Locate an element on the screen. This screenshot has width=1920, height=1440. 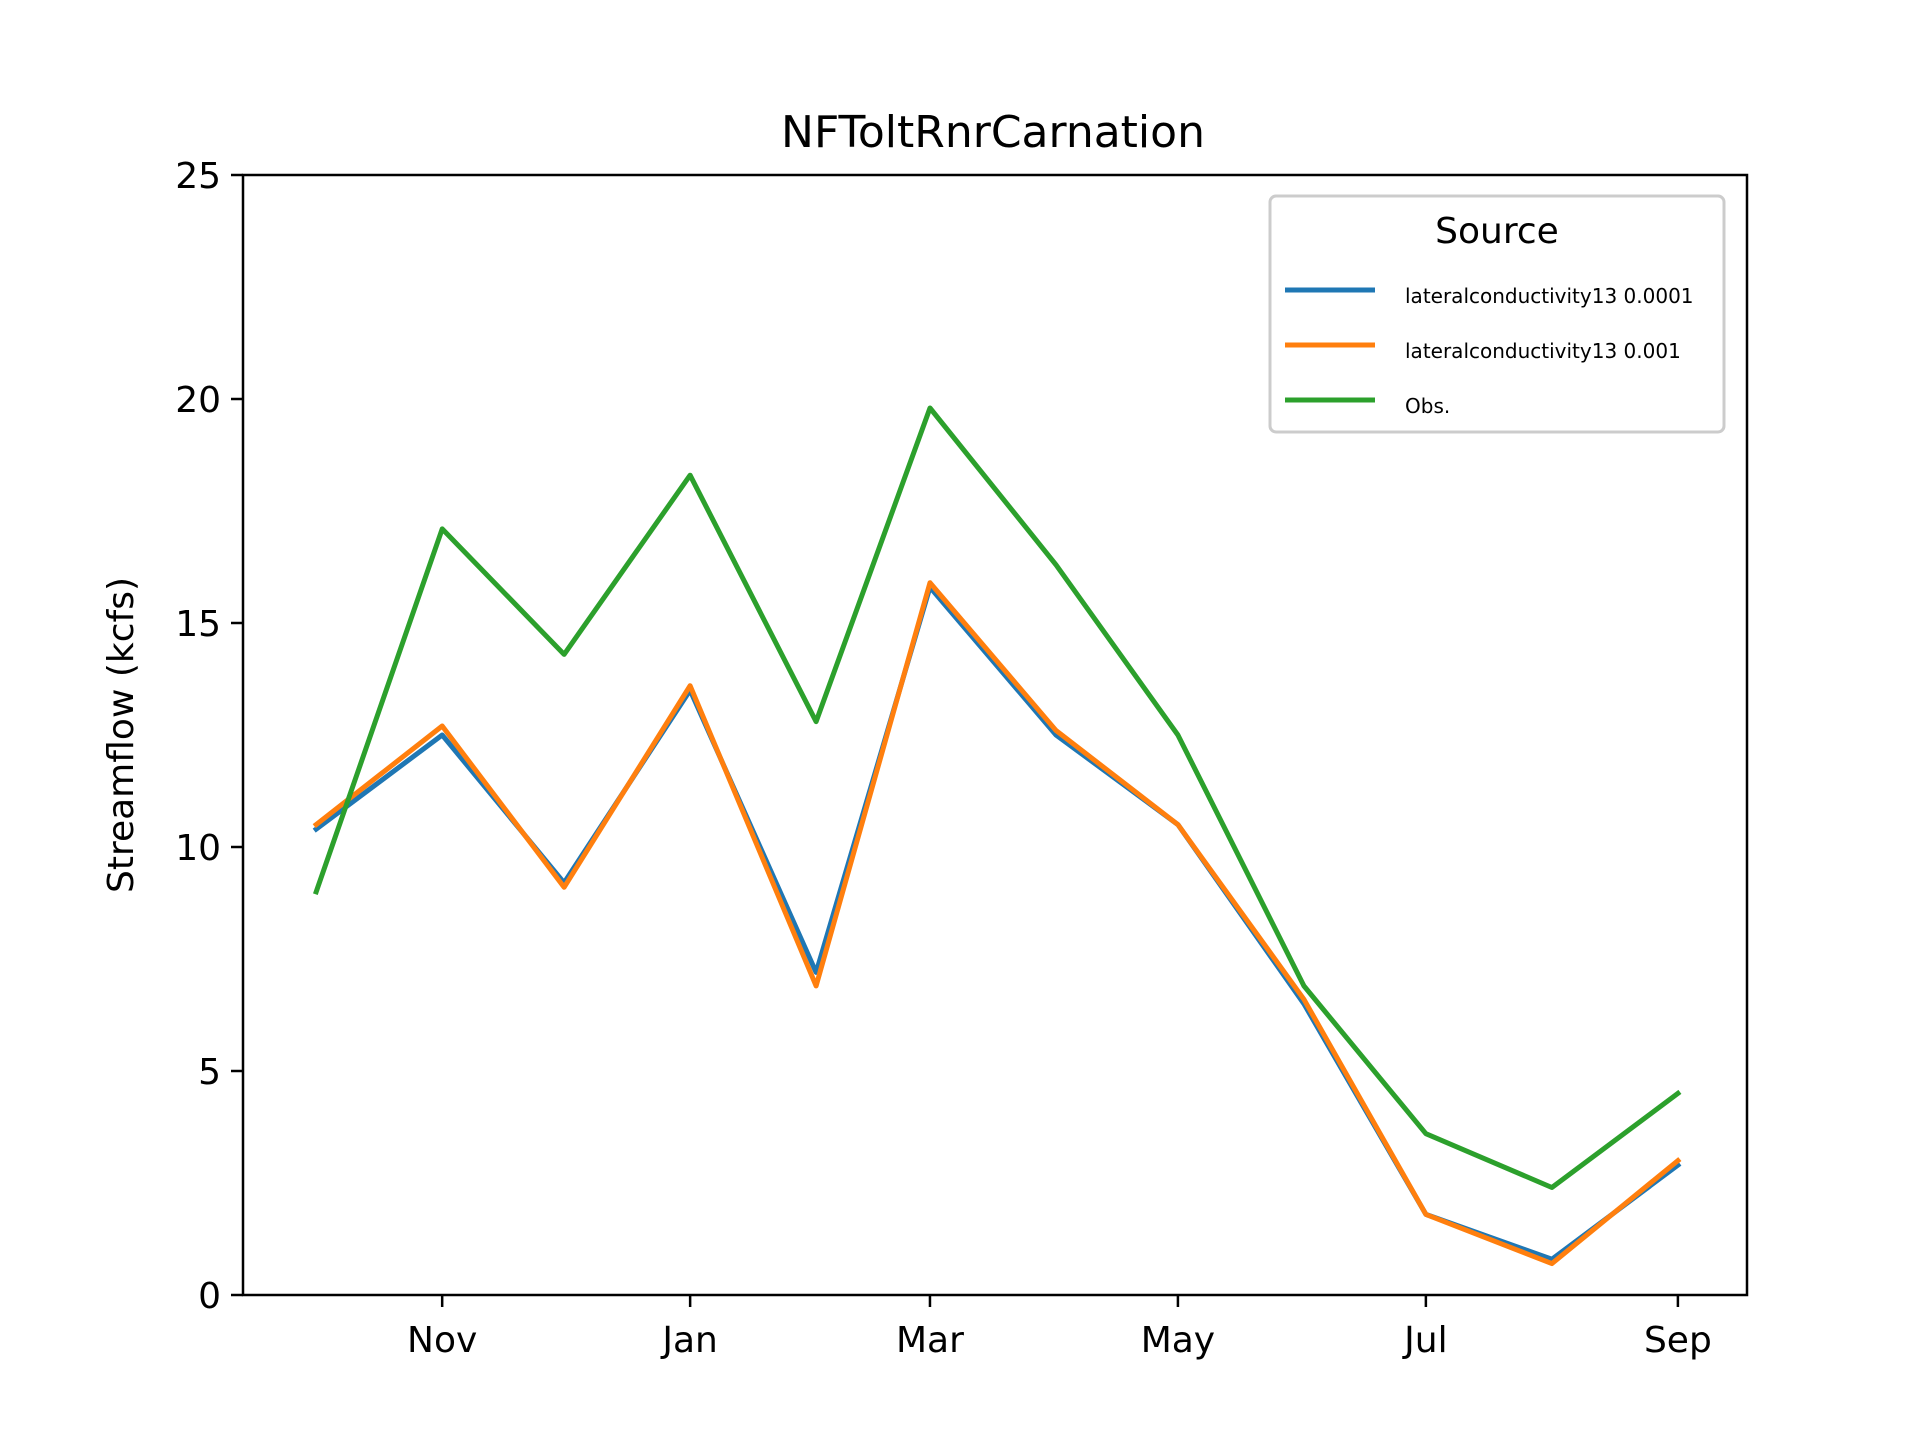
legend-label: lateralconductivity13 0.001 is located at coordinates (1543, 351).